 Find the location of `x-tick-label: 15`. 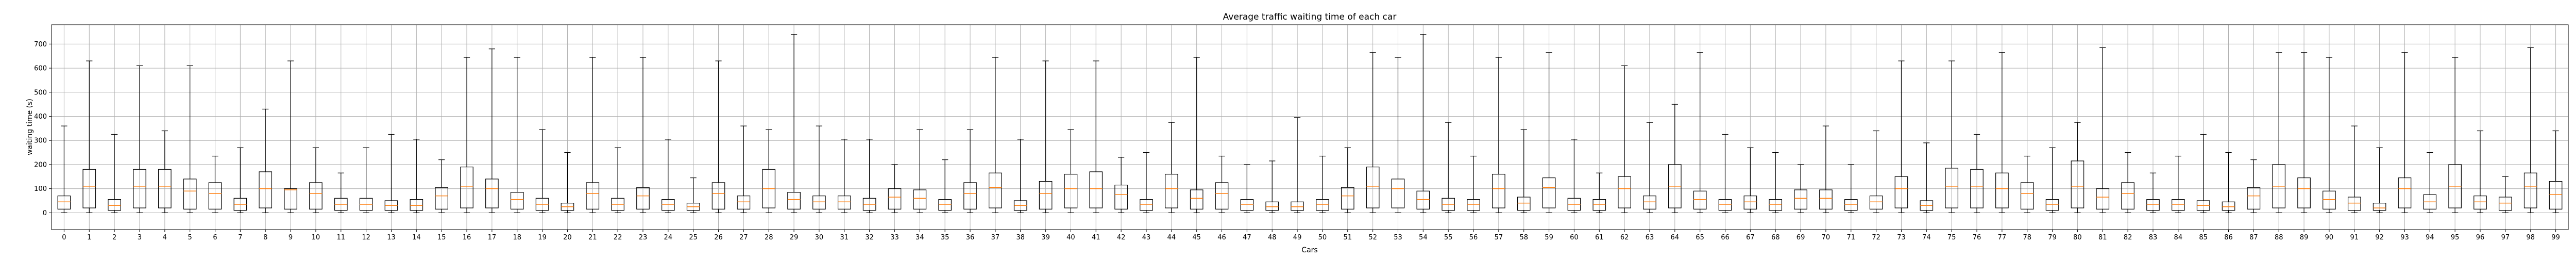

x-tick-label: 15 is located at coordinates (441, 237).